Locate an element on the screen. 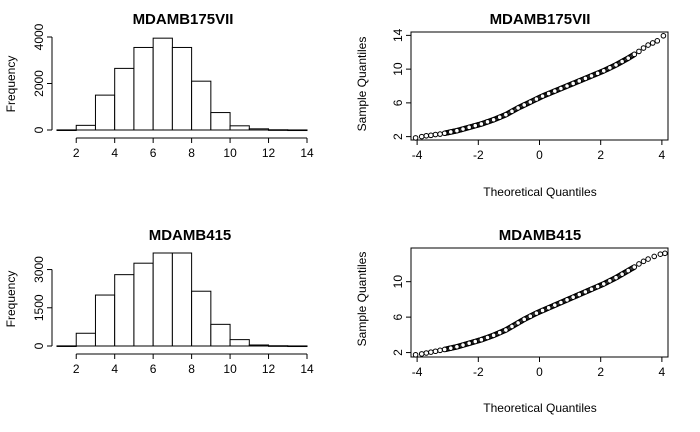 The image size is (700, 432). plot-frame is located at coordinates (539, 302).